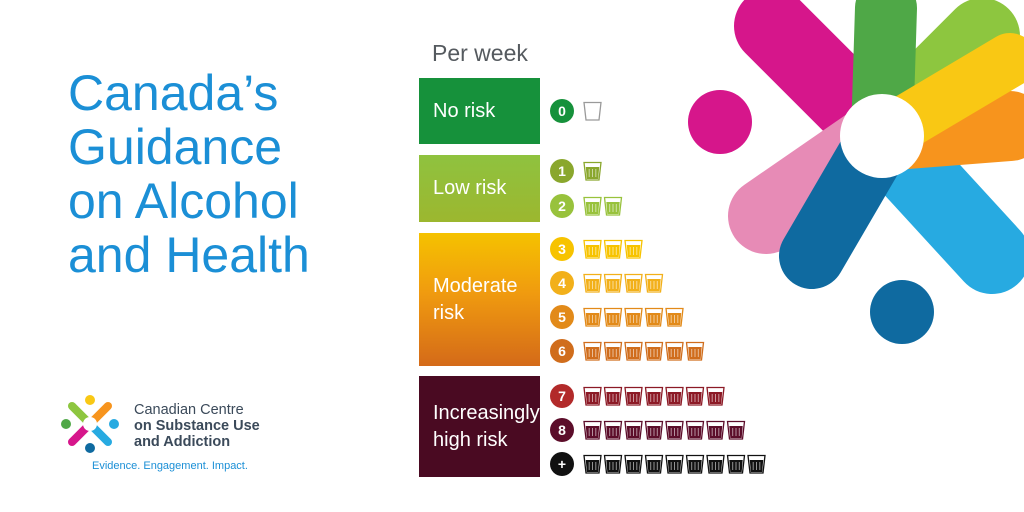 The image size is (1024, 512). What do you see at coordinates (189, 410) in the screenshot?
I see `org-name-line-1: Canadian Centre` at bounding box center [189, 410].